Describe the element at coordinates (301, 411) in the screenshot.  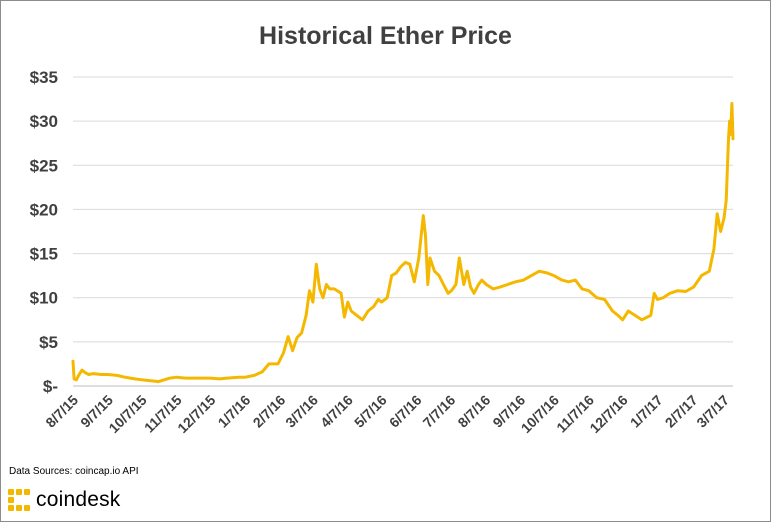
I see `x-tick-label: 3/7/16` at that location.